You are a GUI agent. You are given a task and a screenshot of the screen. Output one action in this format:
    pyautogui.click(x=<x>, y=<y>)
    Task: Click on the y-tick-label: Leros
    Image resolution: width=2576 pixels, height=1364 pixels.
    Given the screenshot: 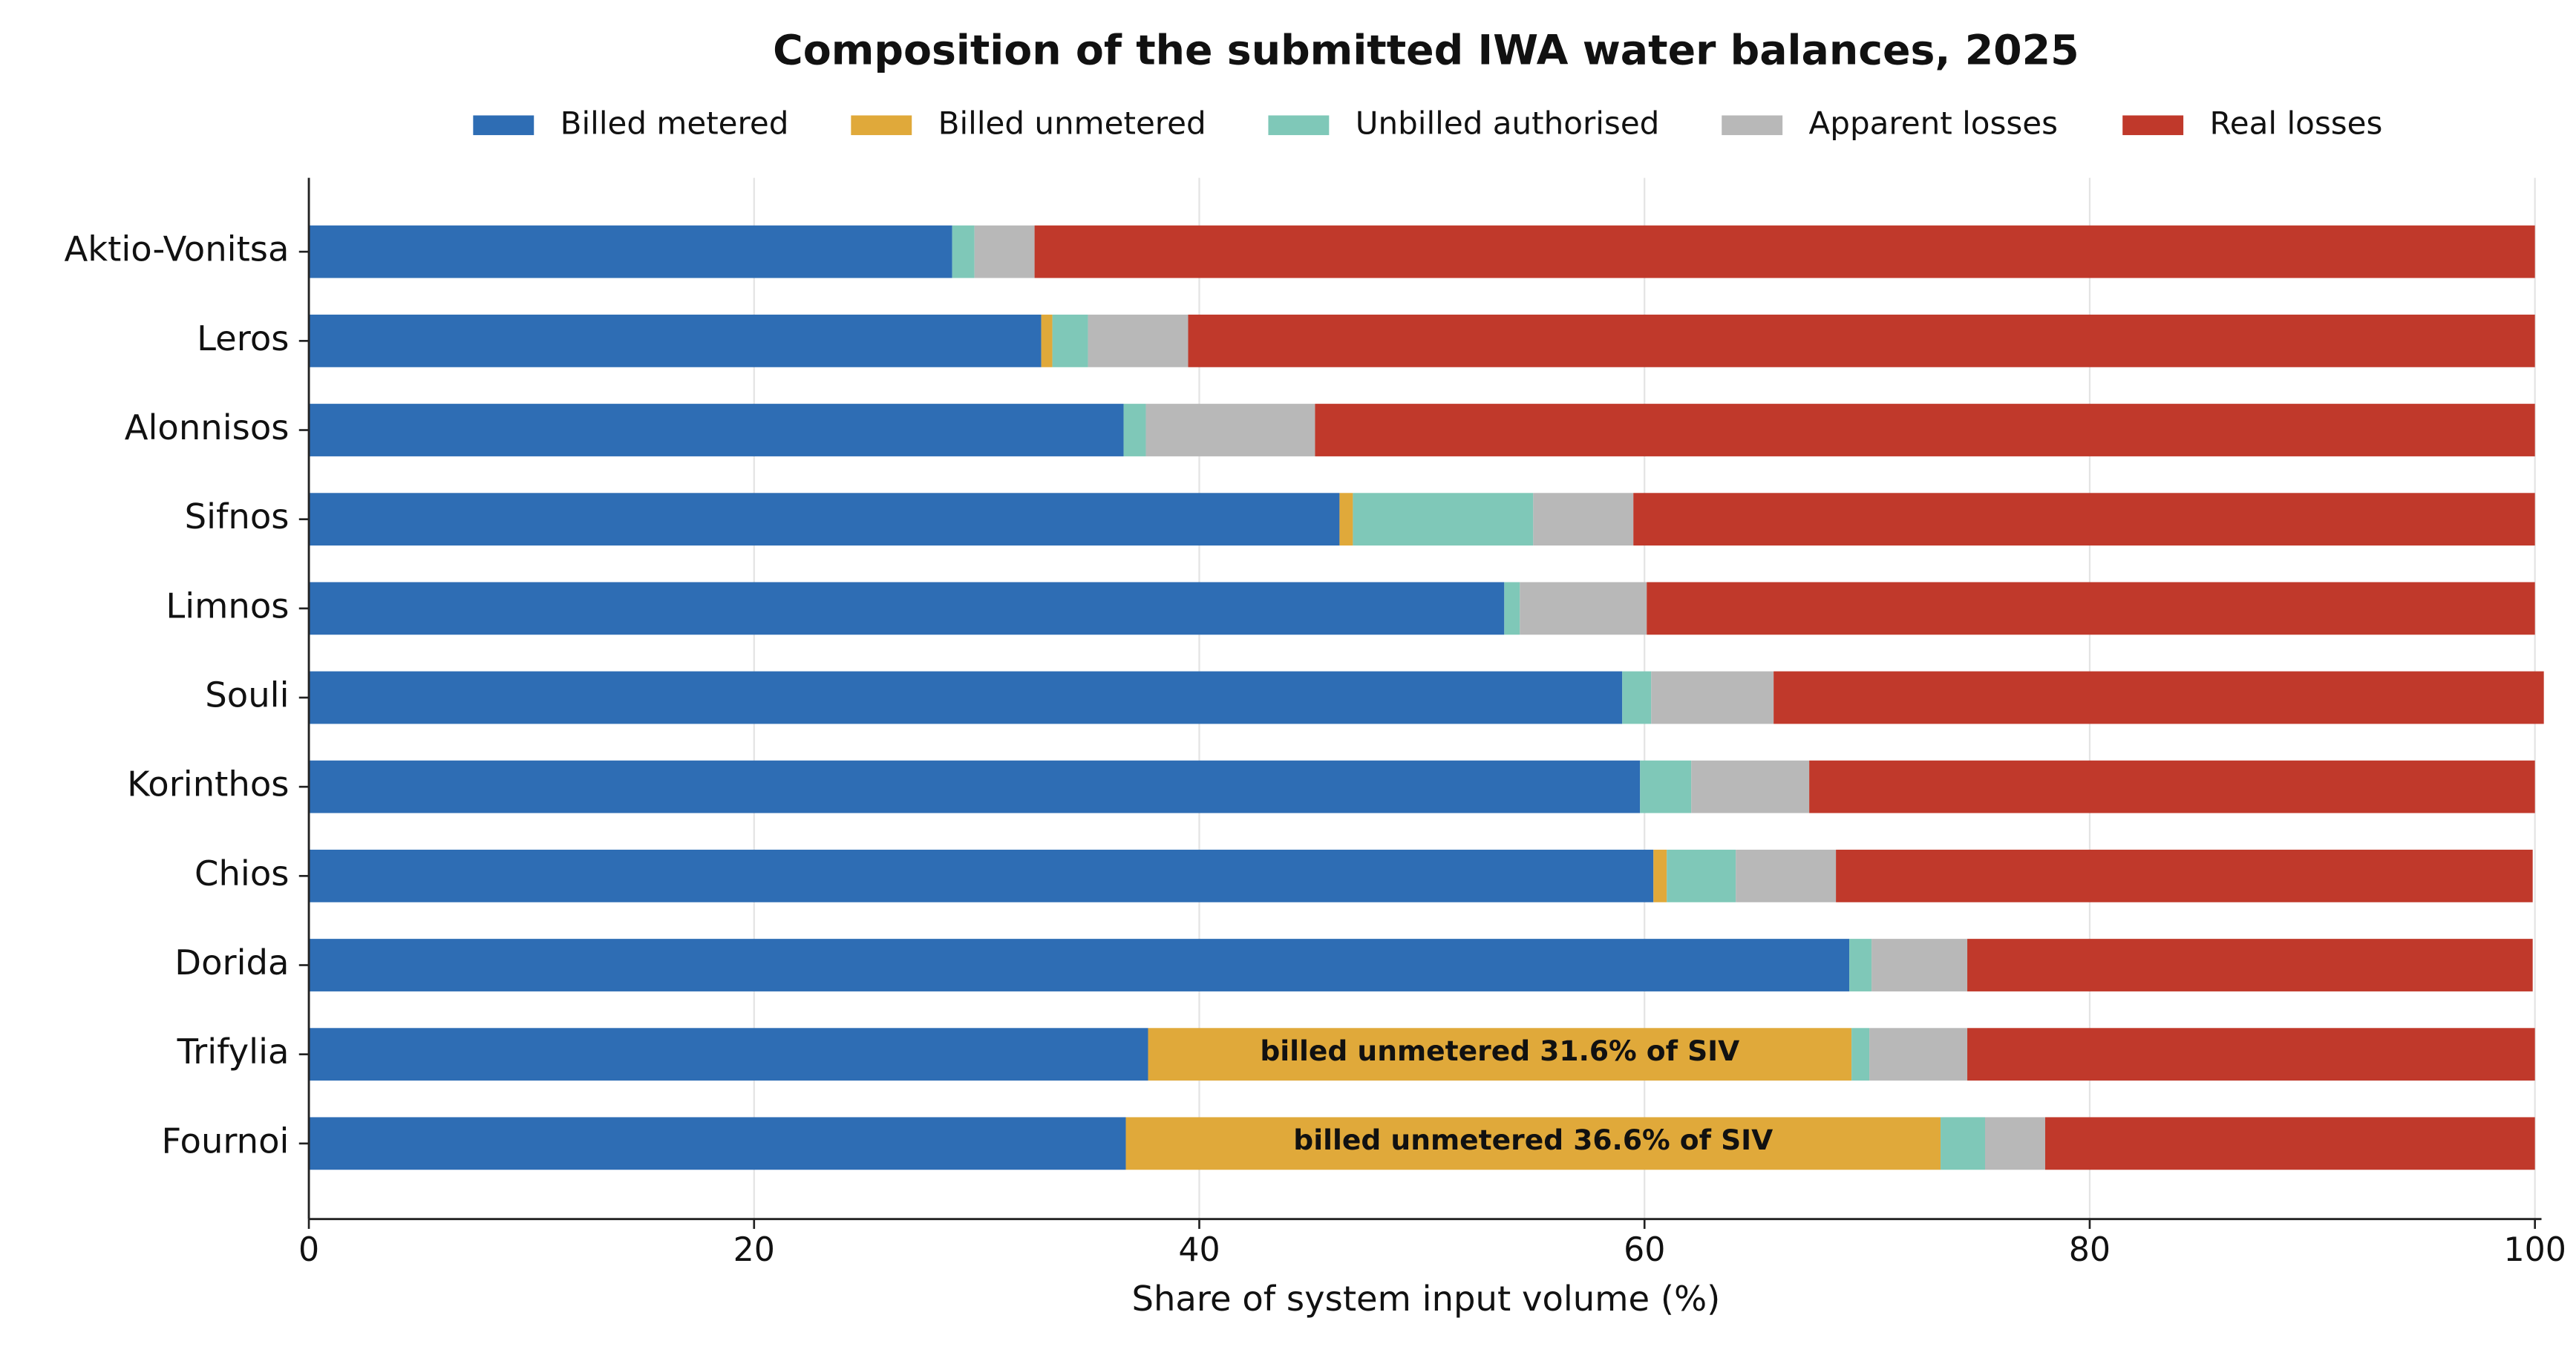 What is the action you would take?
    pyautogui.click(x=243, y=338)
    